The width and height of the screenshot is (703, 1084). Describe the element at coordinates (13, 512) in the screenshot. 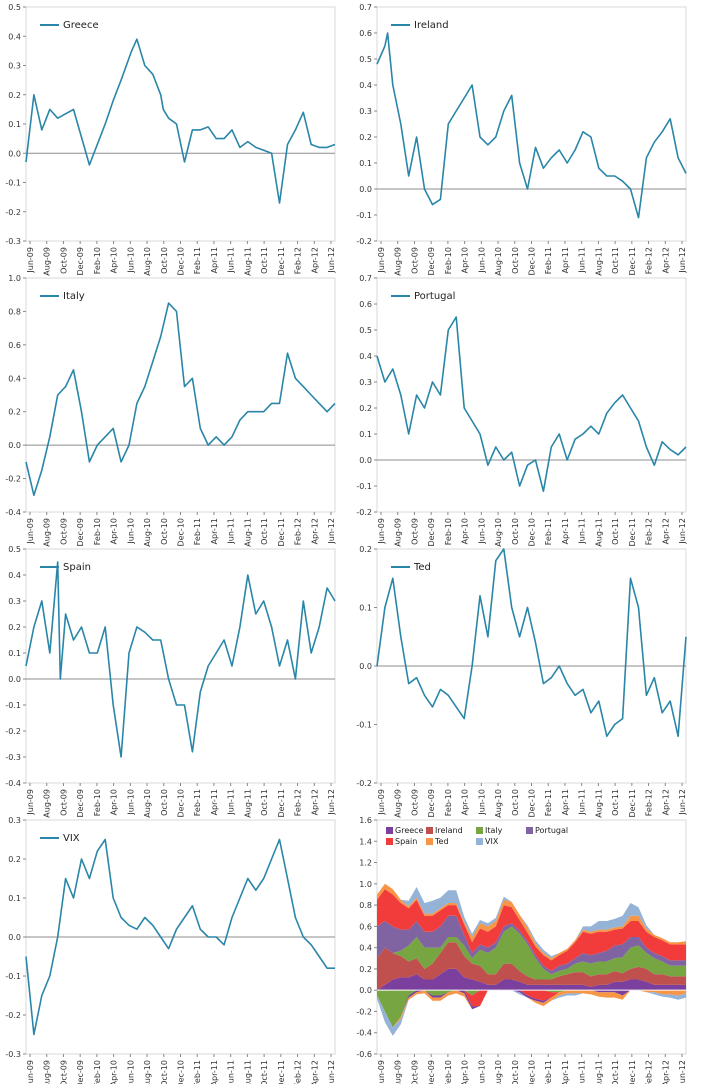

I see `y-tick-label: -0.4` at that location.